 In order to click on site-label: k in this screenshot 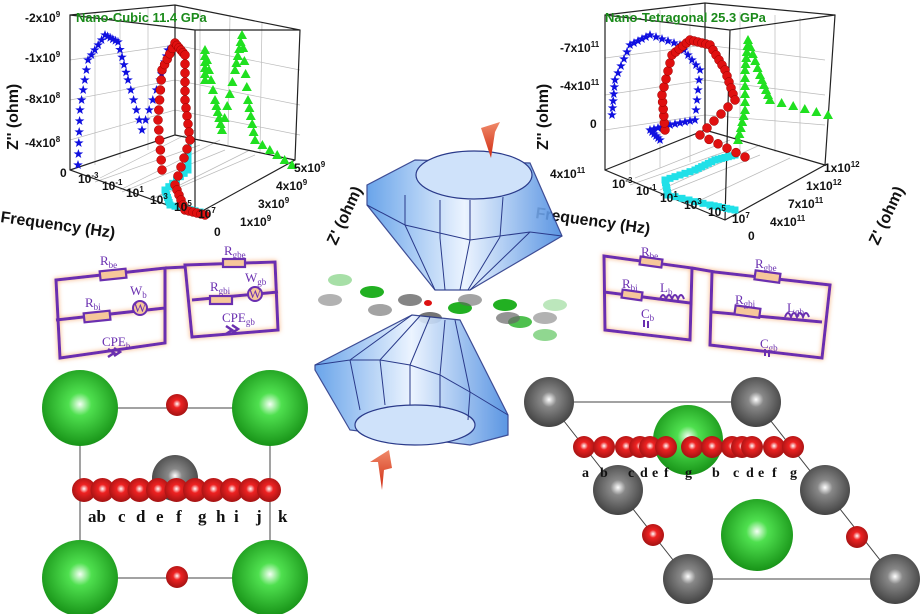, I will do `click(283, 516)`.